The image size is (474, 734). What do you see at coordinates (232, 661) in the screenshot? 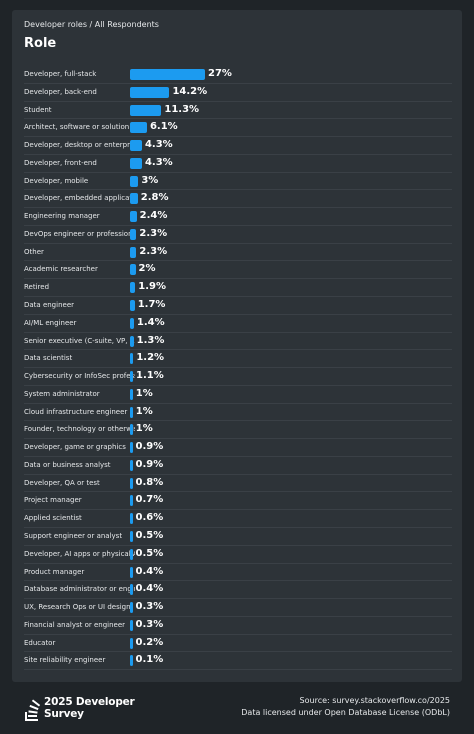
I see `bar-row: Site reliability engineer 0.1%` at bounding box center [232, 661].